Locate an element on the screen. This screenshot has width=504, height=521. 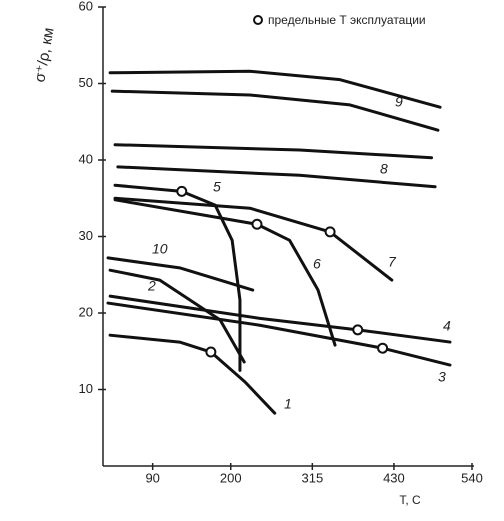
y-tick-label: 20 is located at coordinates (86, 311).